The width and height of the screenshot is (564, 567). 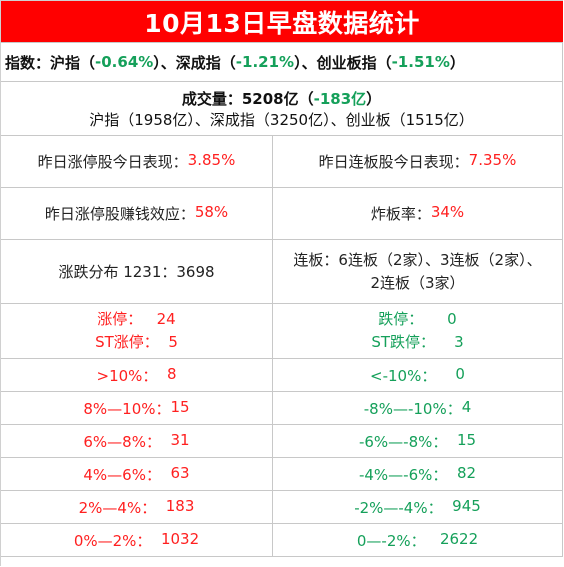 What do you see at coordinates (180, 439) in the screenshot?
I see `range-up-value: 31` at bounding box center [180, 439].